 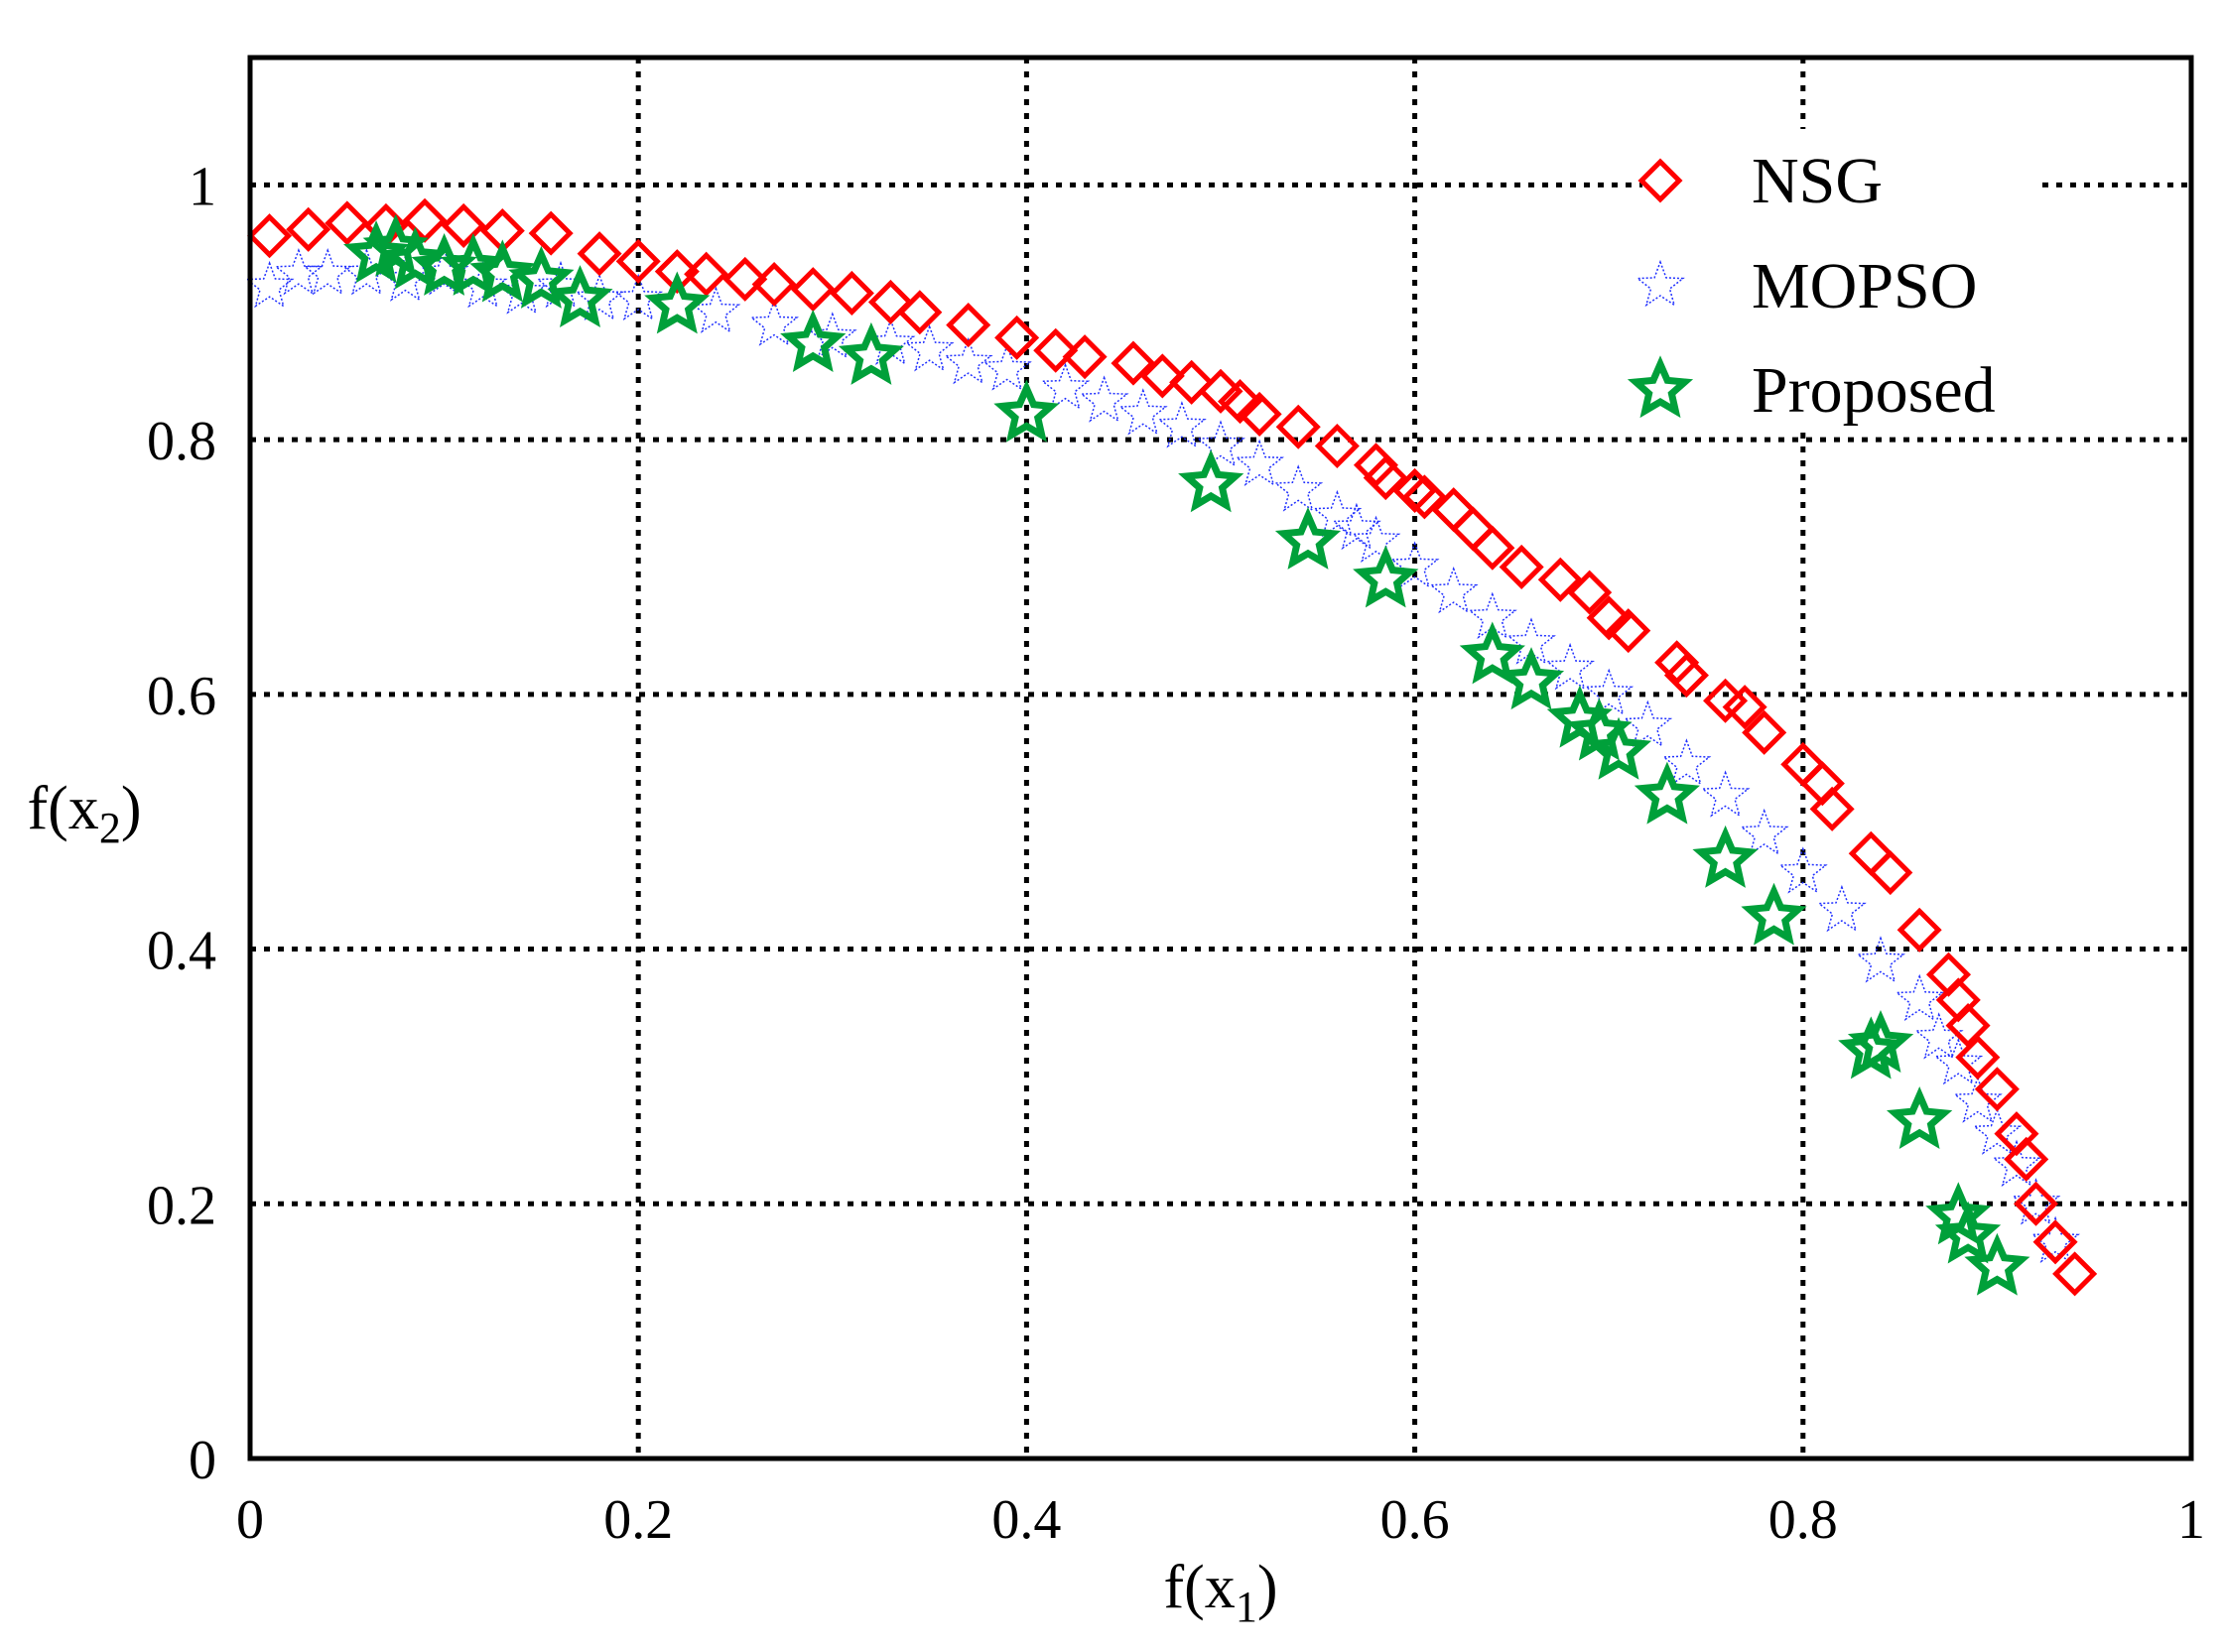 What do you see at coordinates (250, 1520) in the screenshot?
I see `x-tick-label: 0` at bounding box center [250, 1520].